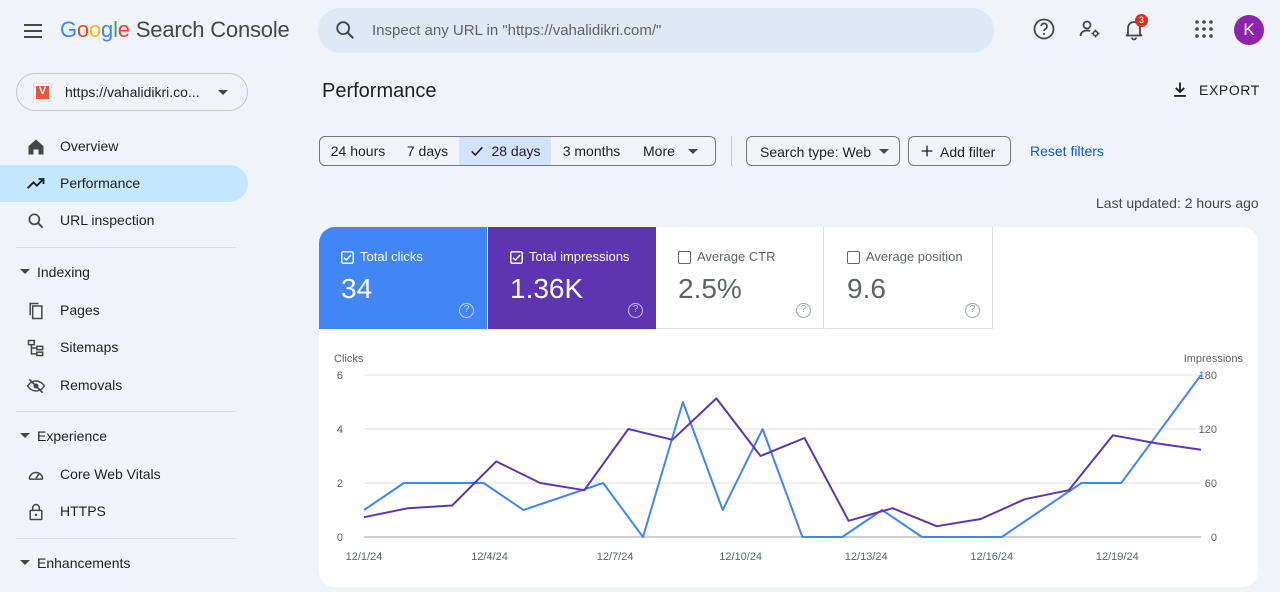 The height and width of the screenshot is (592, 1280). What do you see at coordinates (212, 29) in the screenshot?
I see `product-name: Search Console` at bounding box center [212, 29].